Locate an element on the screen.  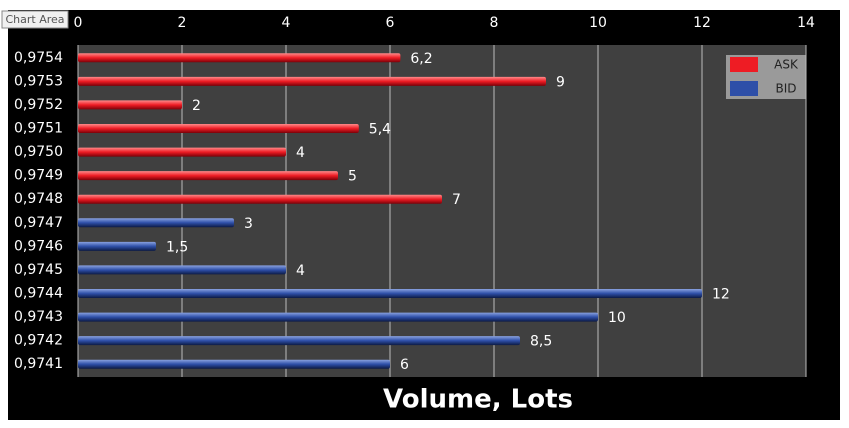
x-tick-label: 0 is located at coordinates (78, 23).